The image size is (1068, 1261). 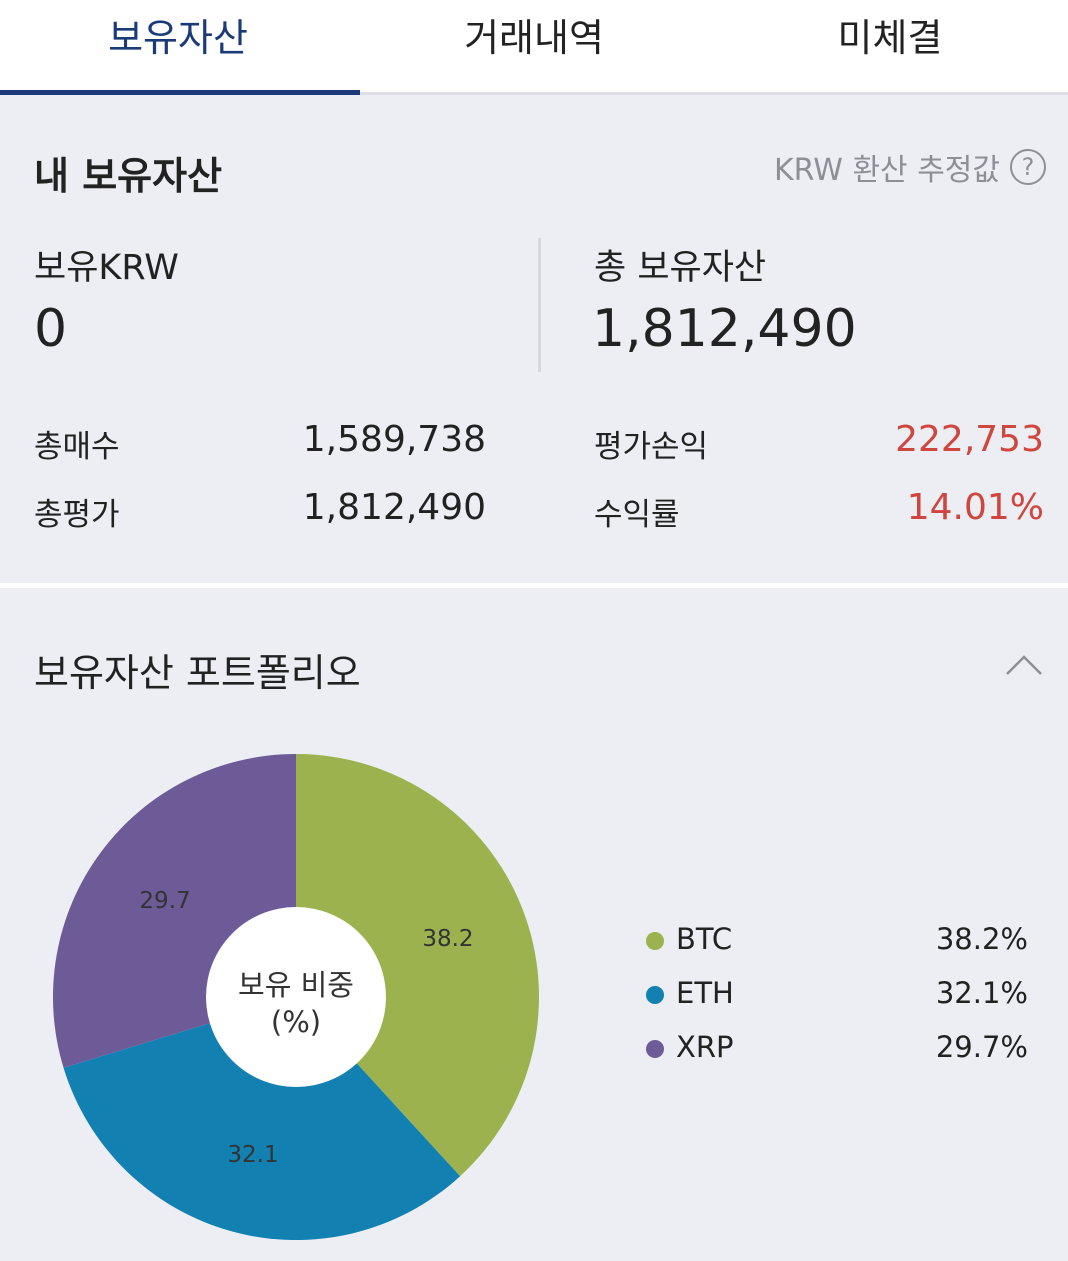 I want to click on krw-balance-value: 0, so click(x=51, y=329).